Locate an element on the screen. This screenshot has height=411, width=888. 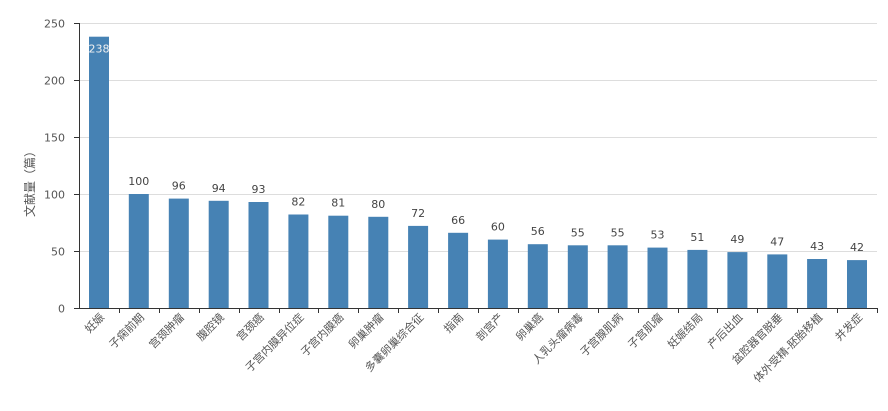
data-label: 66 is located at coordinates (458, 220).